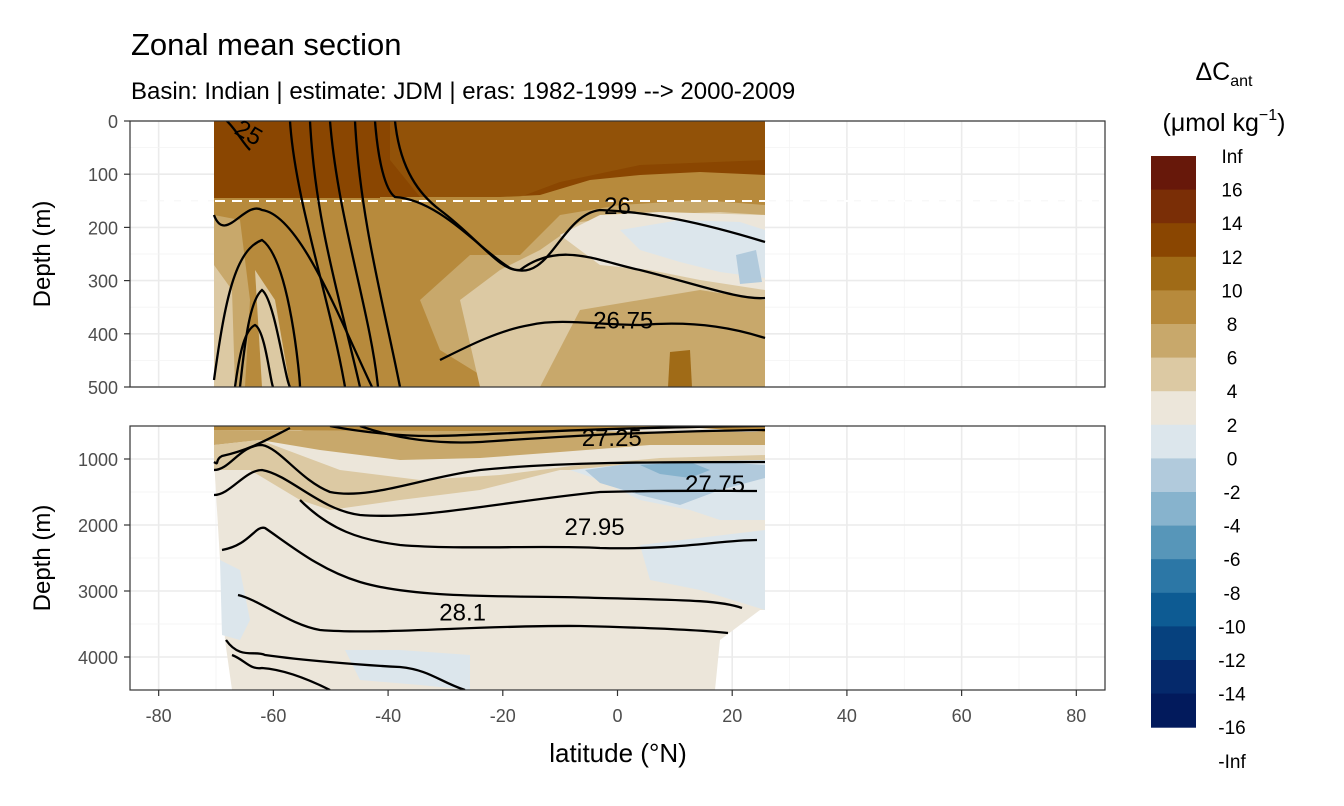 Image resolution: width=1344 pixels, height=806 pixels. Describe the element at coordinates (42, 254) in the screenshot. I see `y-axis-label-upper: Depth (m)` at that location.